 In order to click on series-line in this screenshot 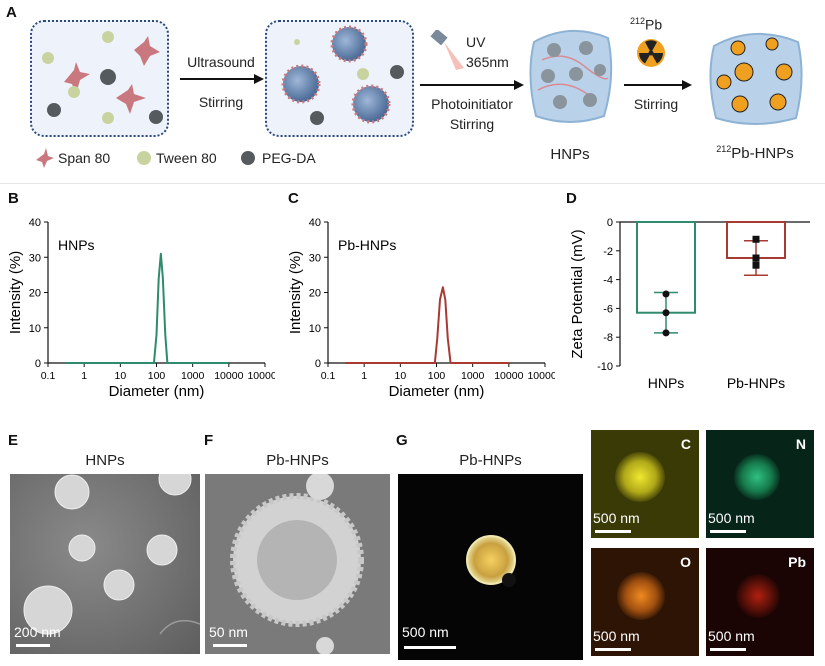, I will do `click(147, 308)`.